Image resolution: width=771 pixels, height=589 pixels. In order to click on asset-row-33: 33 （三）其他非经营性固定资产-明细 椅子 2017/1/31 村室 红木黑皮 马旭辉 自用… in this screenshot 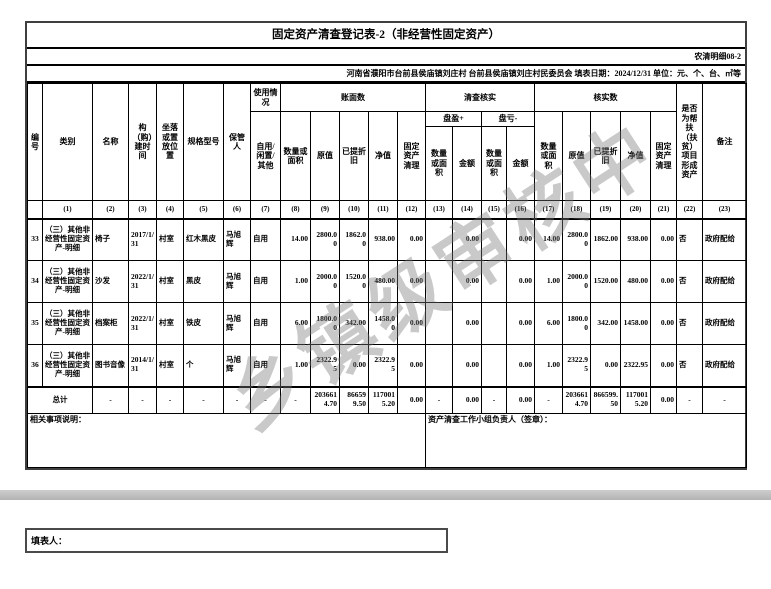, I will do `click(387, 239)`.